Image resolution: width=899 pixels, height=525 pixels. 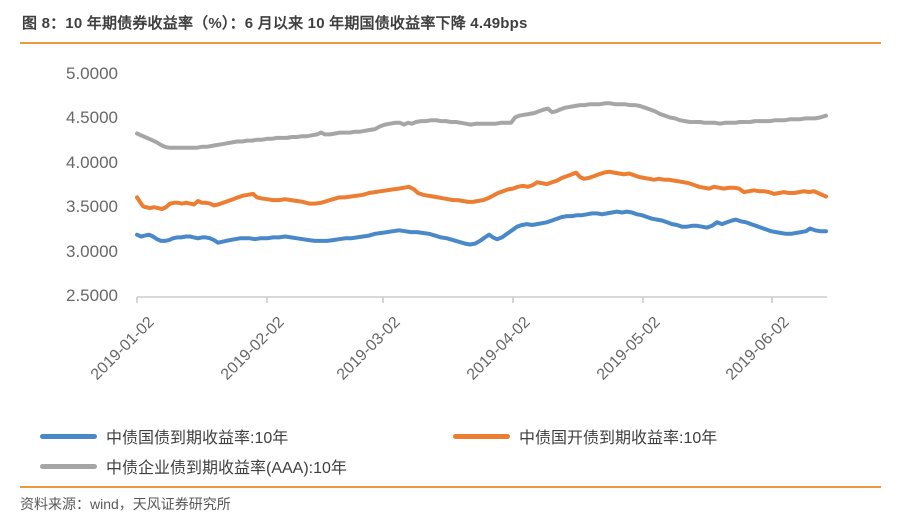 I want to click on y-axis-label-5: 2.5000, so click(x=92, y=295).